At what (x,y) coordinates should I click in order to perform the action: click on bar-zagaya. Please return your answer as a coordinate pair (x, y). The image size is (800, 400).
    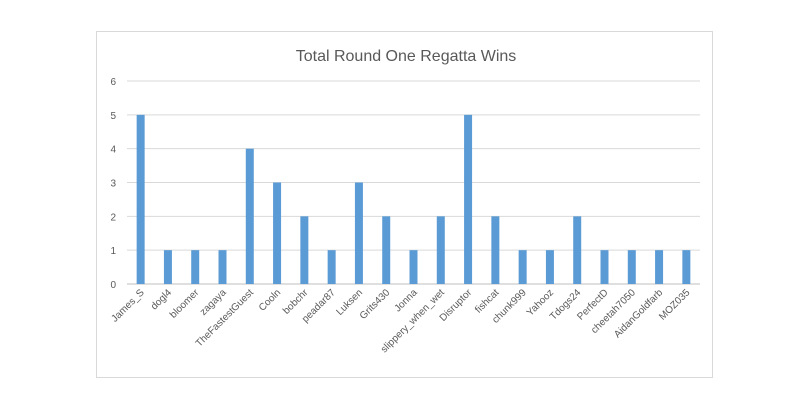
    Looking at the image, I should click on (222, 267).